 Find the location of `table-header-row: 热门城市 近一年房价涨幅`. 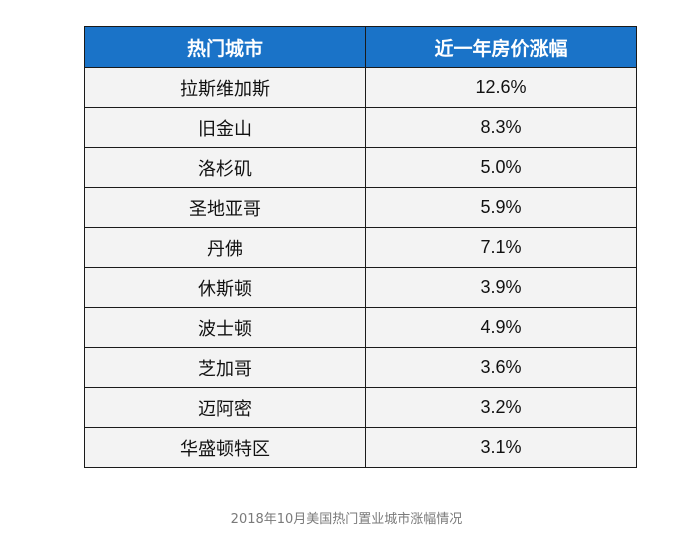

table-header-row: 热门城市 近一年房价涨幅 is located at coordinates (360, 47).